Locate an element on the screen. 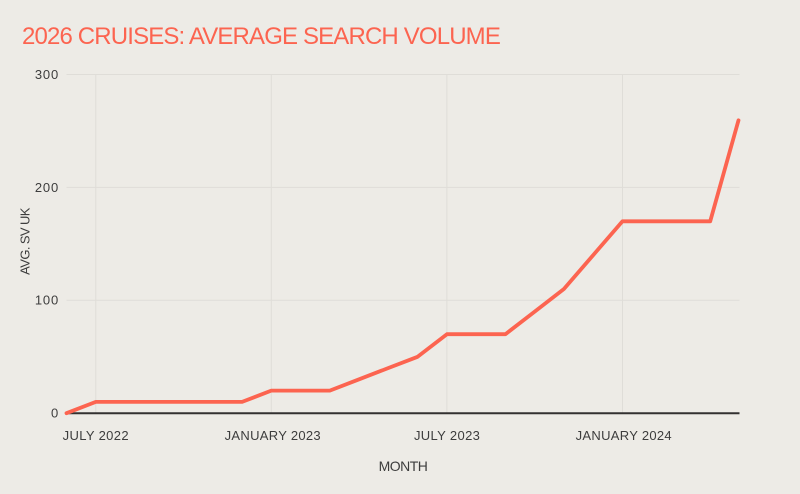 This screenshot has height=494, width=800. svg-text: MONTH is located at coordinates (403, 466).